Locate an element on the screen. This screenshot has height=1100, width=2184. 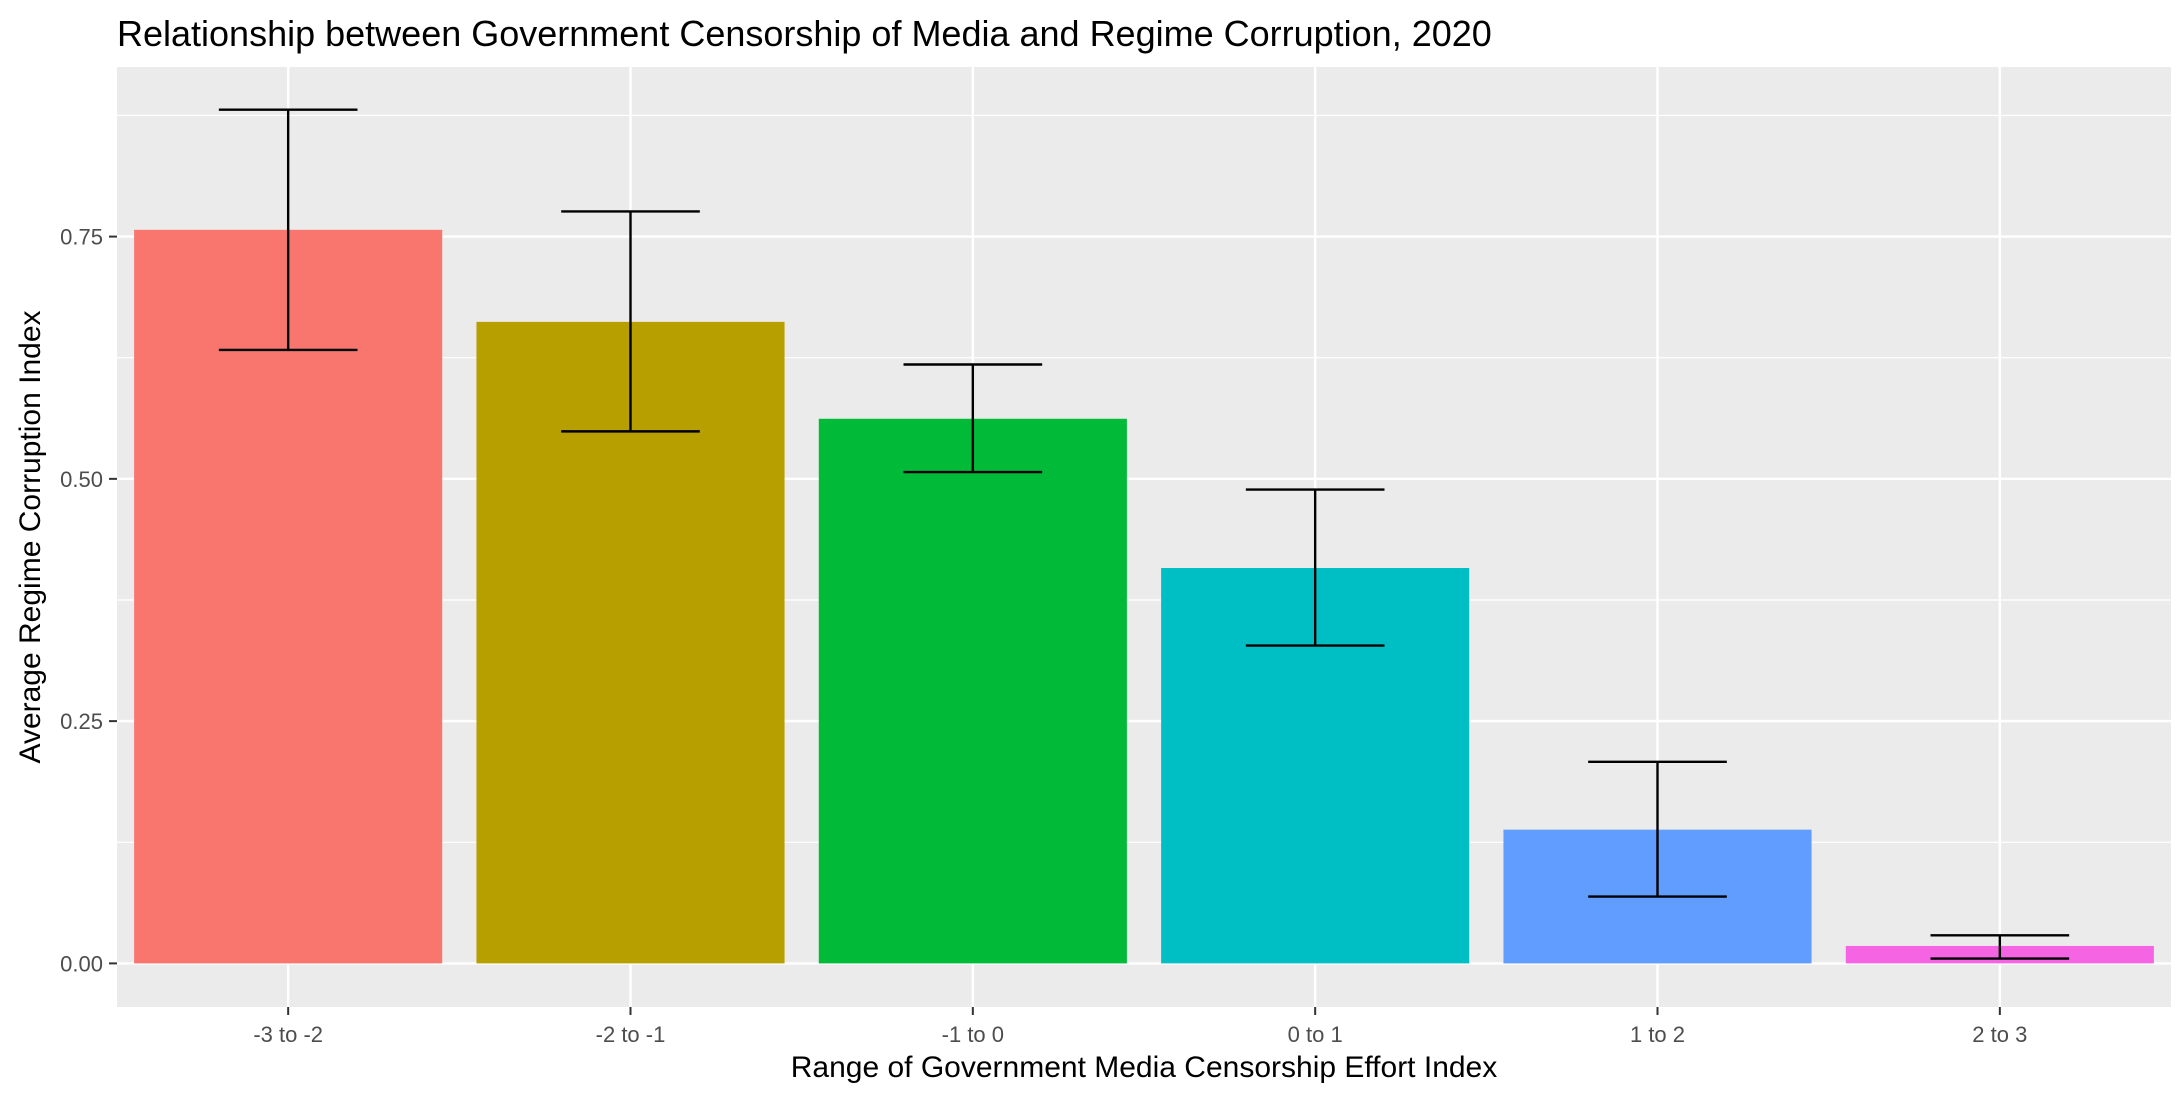
x-tick-label: 1 to 2 is located at coordinates (1657, 1034).